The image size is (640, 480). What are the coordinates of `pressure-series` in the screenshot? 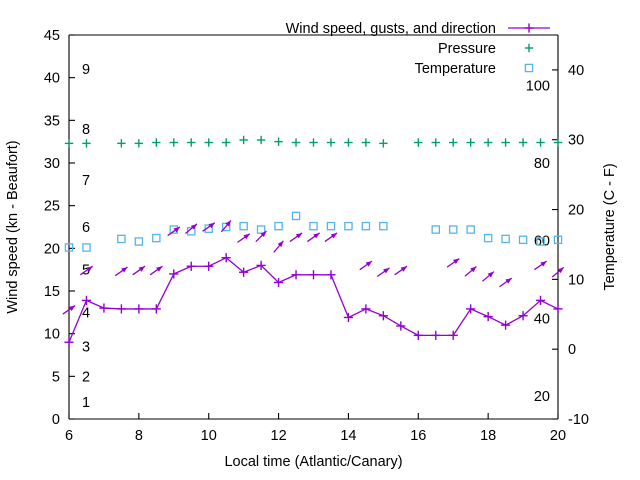 It's located at (313, 141).